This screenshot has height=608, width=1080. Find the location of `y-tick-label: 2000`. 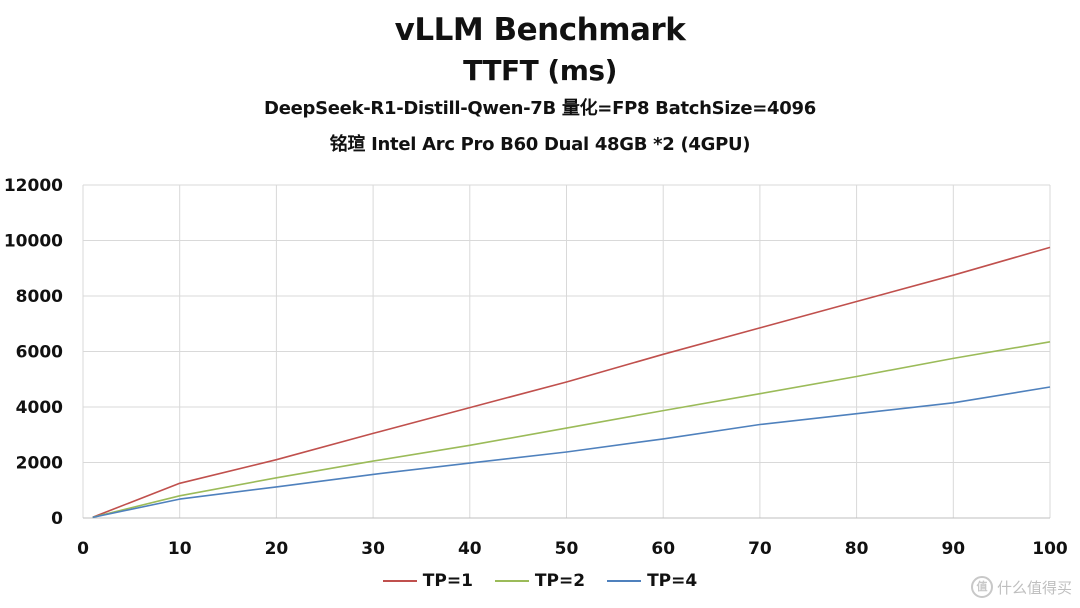

y-tick-label: 2000 is located at coordinates (39, 464).